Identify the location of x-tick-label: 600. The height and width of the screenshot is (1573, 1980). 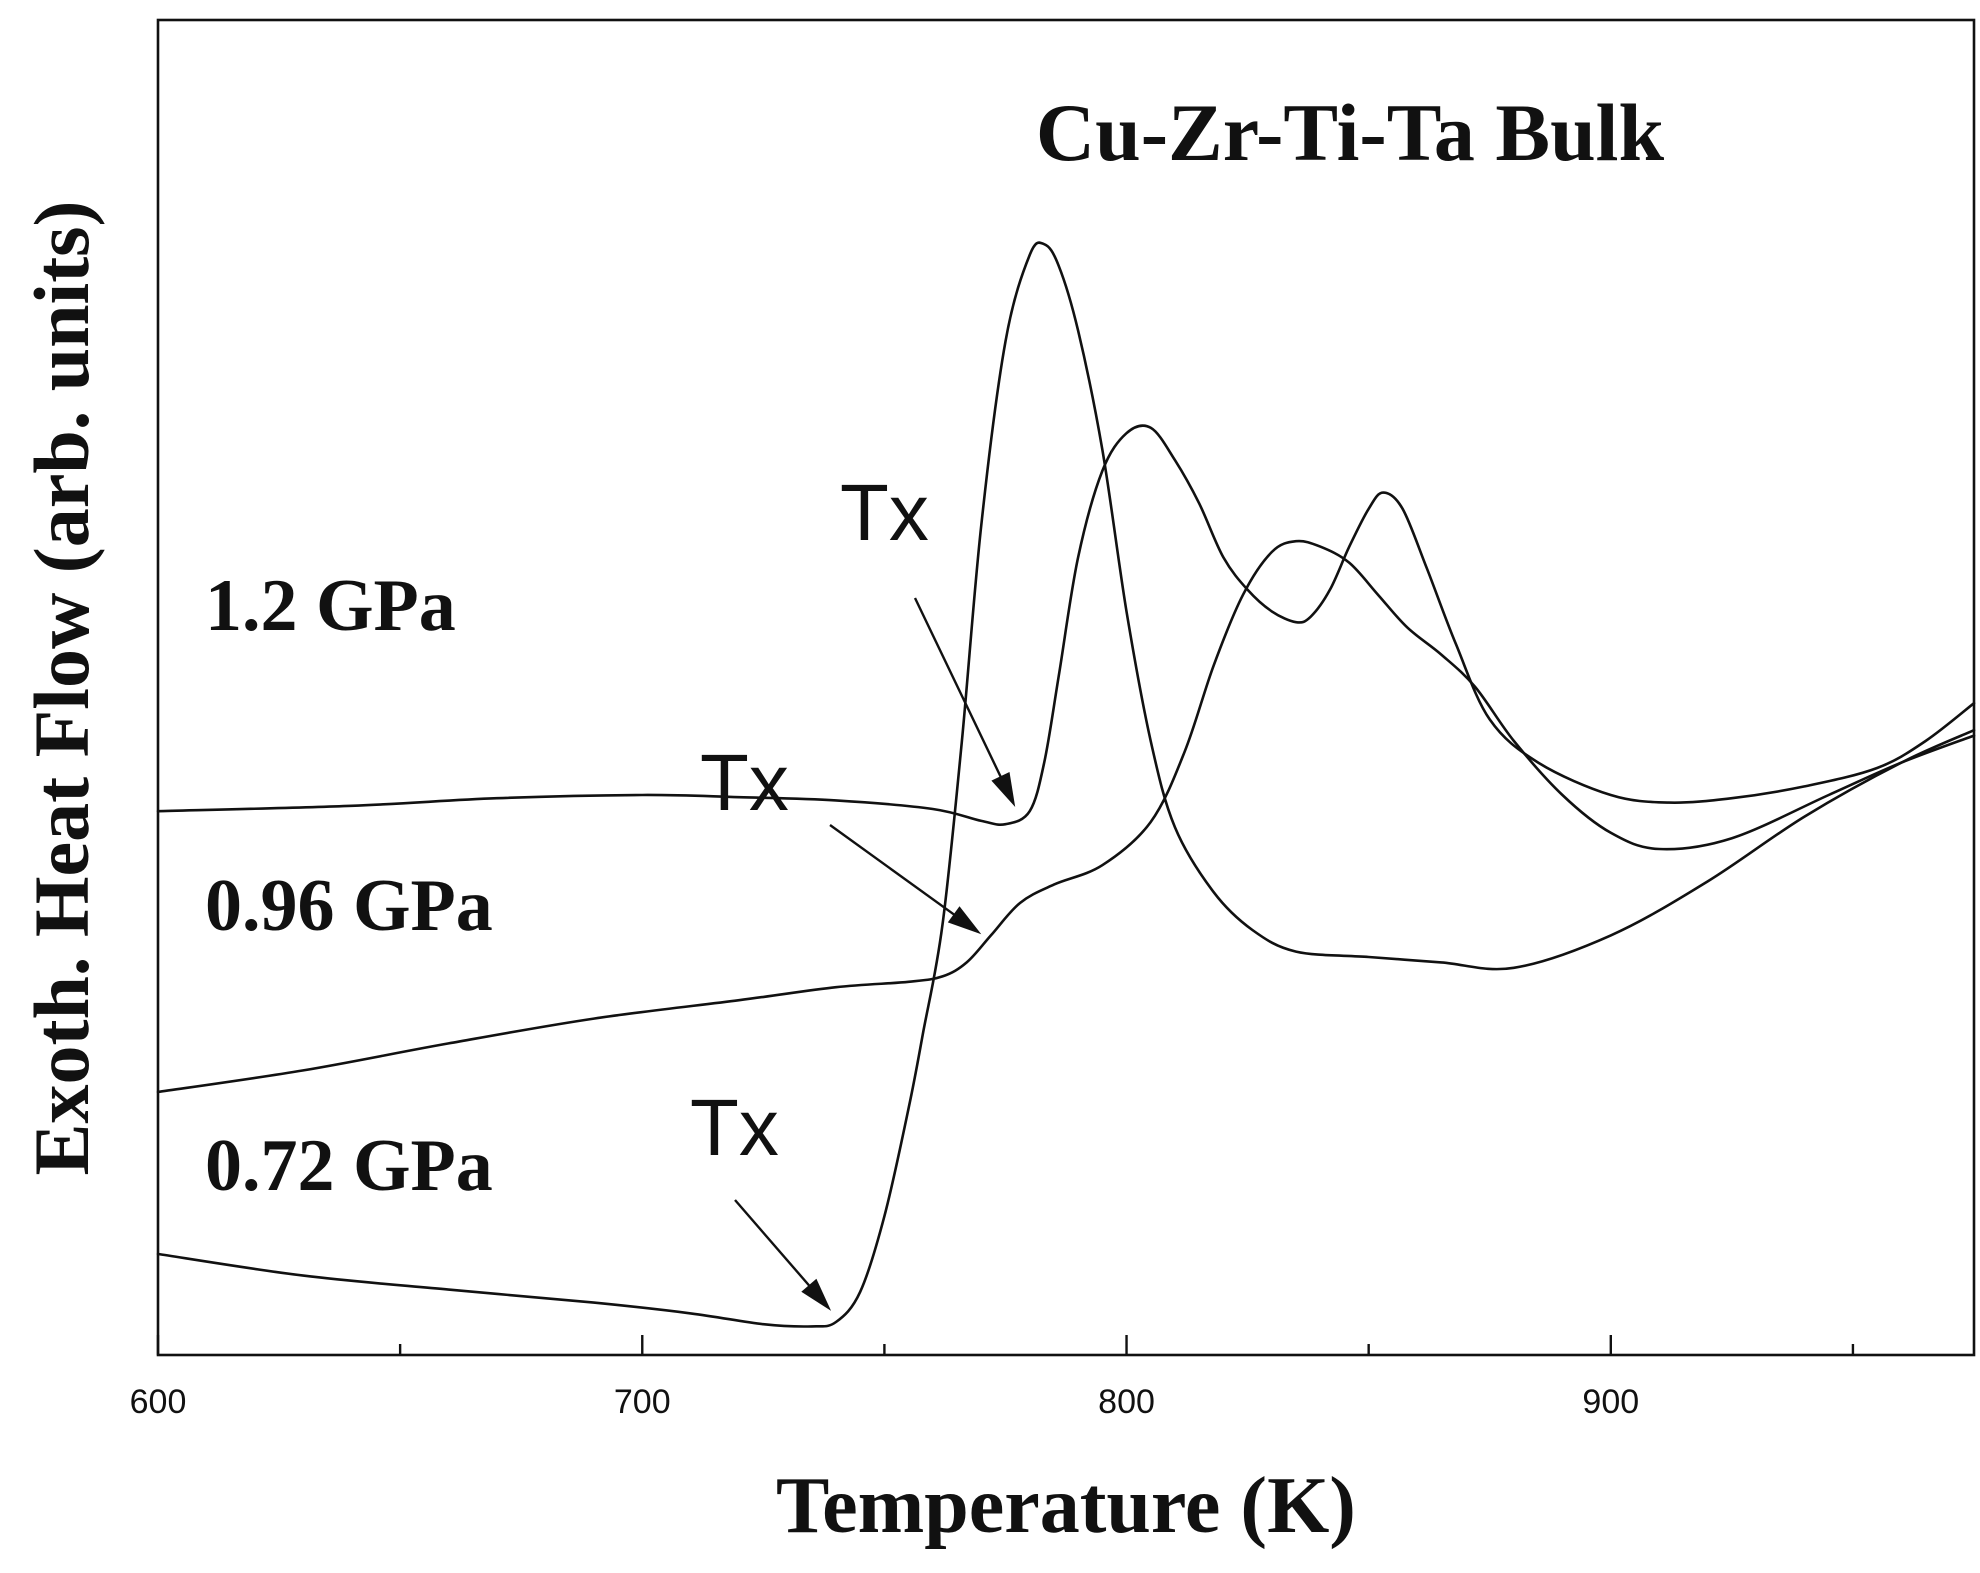
(158, 1402).